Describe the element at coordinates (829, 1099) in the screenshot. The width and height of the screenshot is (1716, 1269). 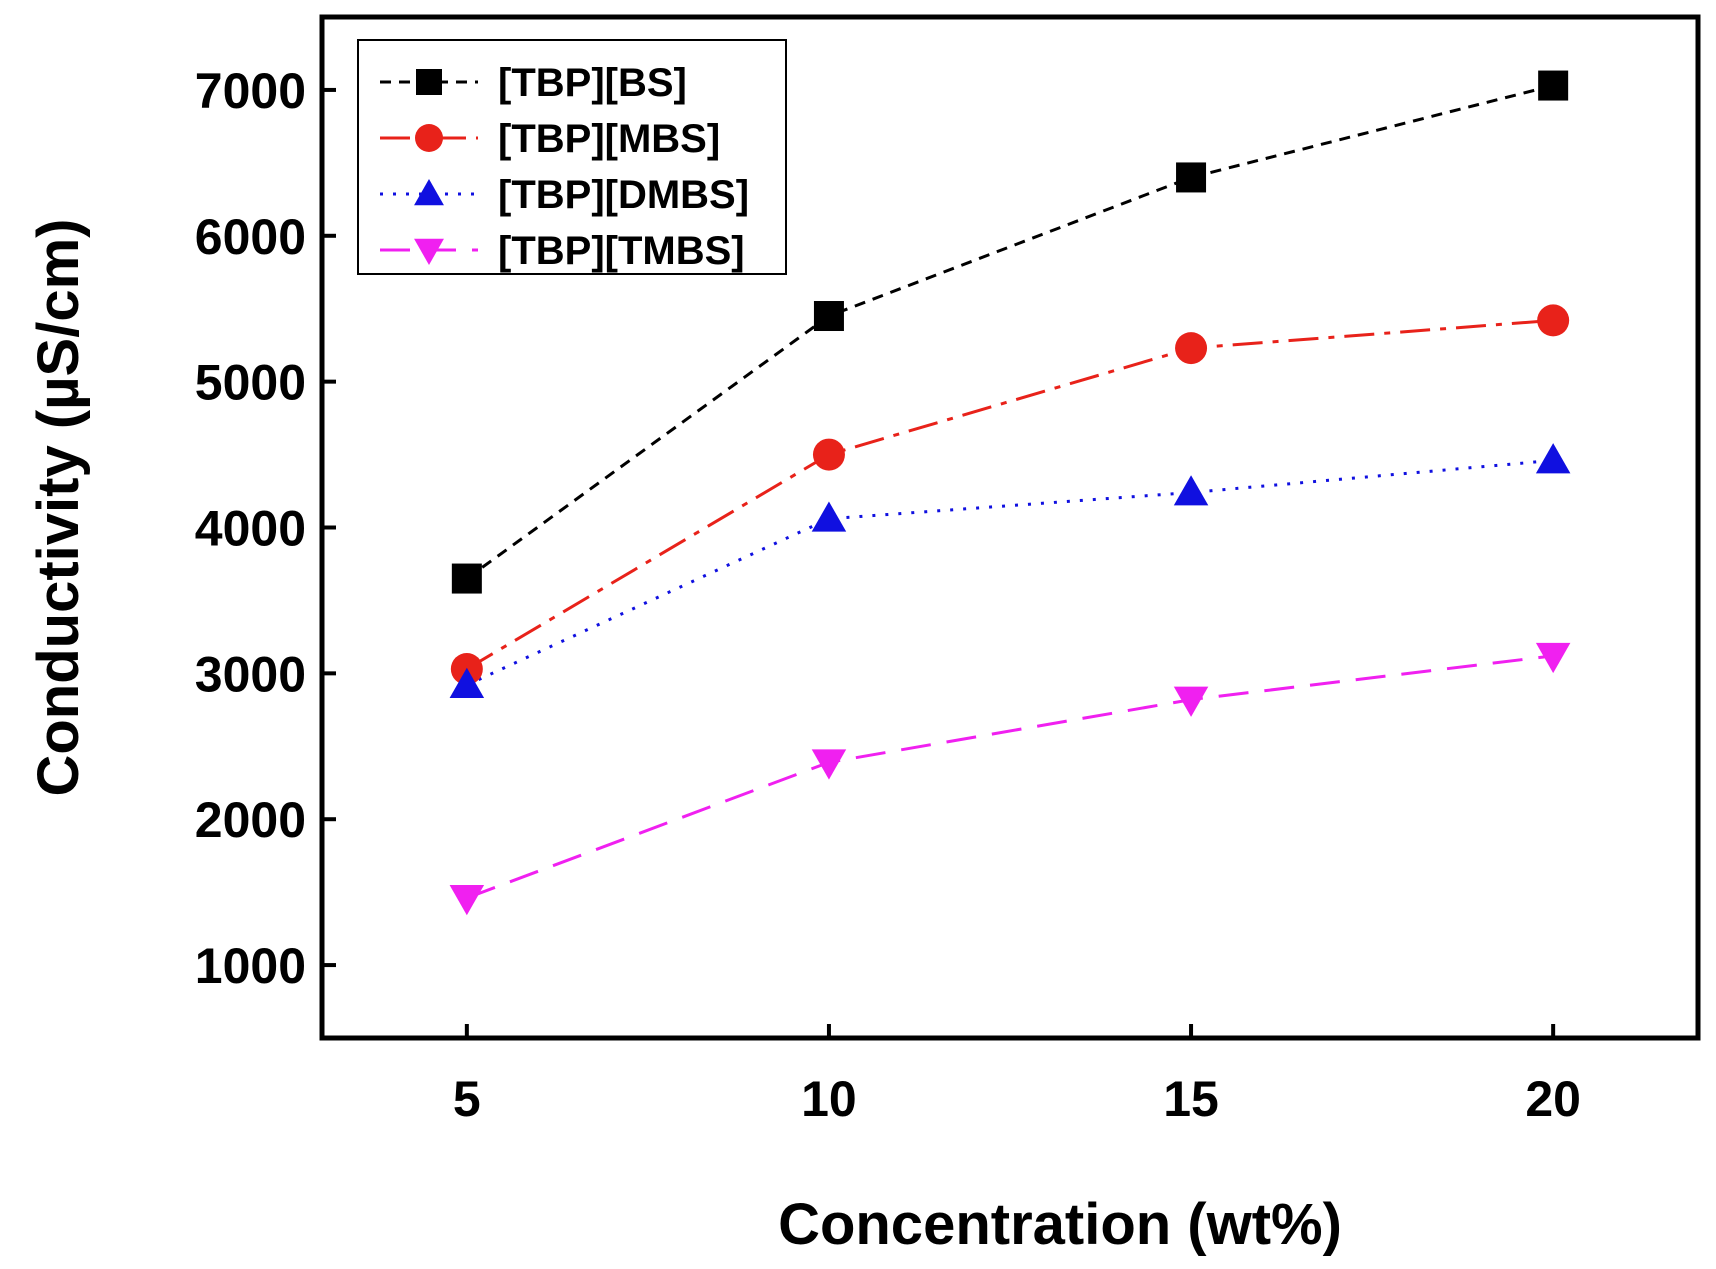
I see `x-tick-label: 10` at that location.